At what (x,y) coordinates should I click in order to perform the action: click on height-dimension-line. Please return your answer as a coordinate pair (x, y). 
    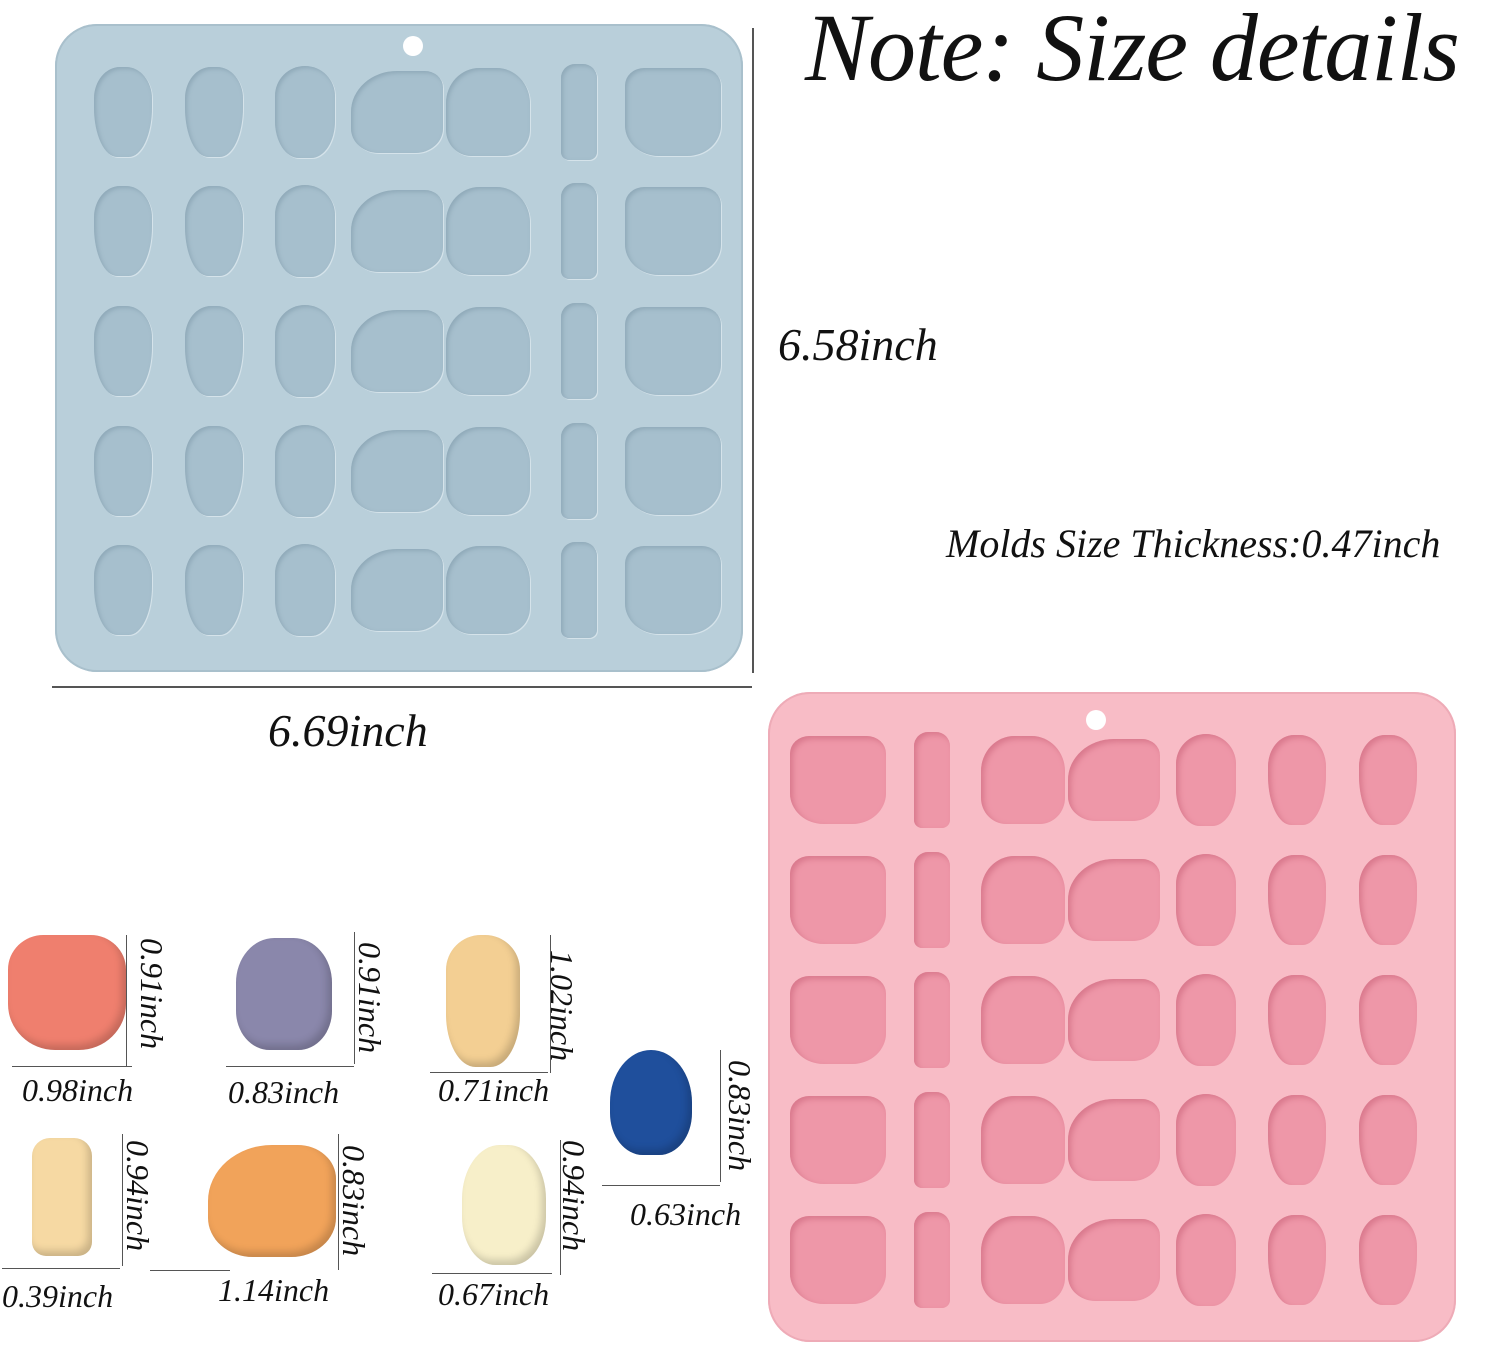
    Looking at the image, I should click on (753, 350).